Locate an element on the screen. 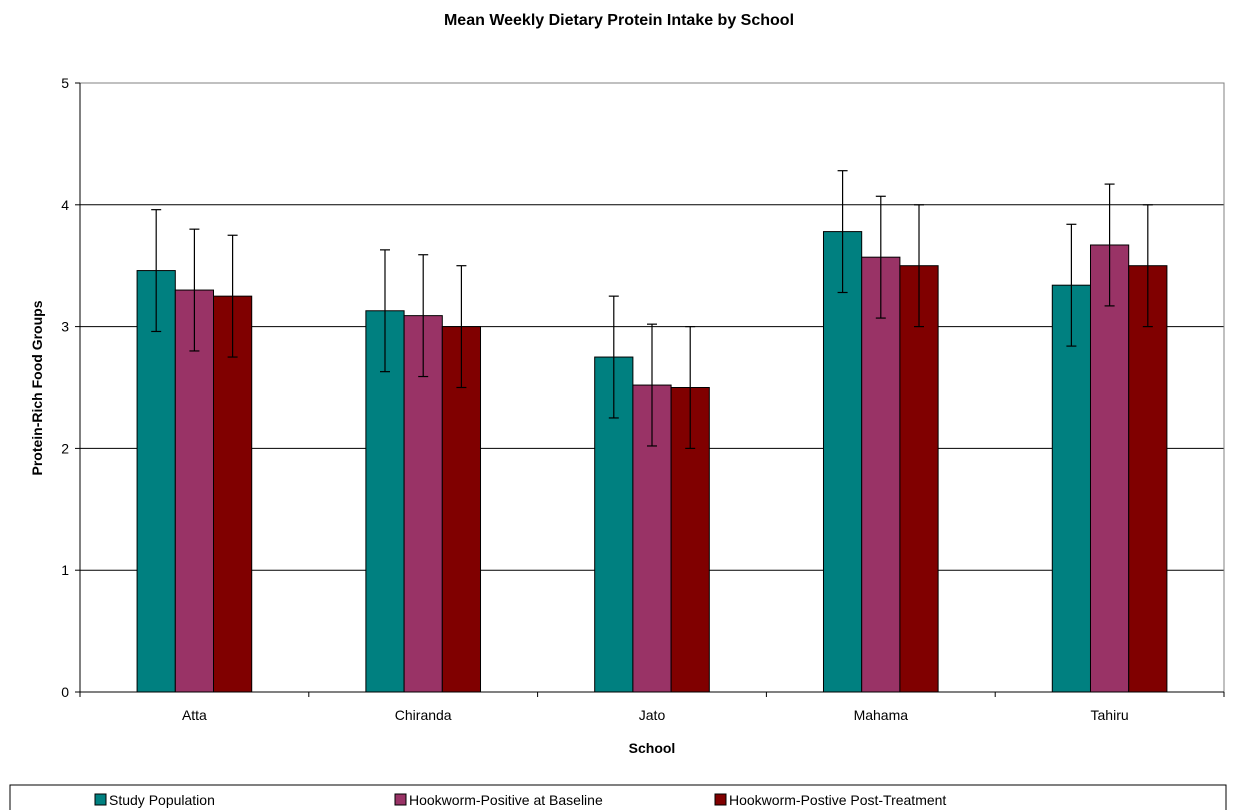 The height and width of the screenshot is (810, 1238). legend-label: Hookworm-Postive Post-Treatment is located at coordinates (837, 800).